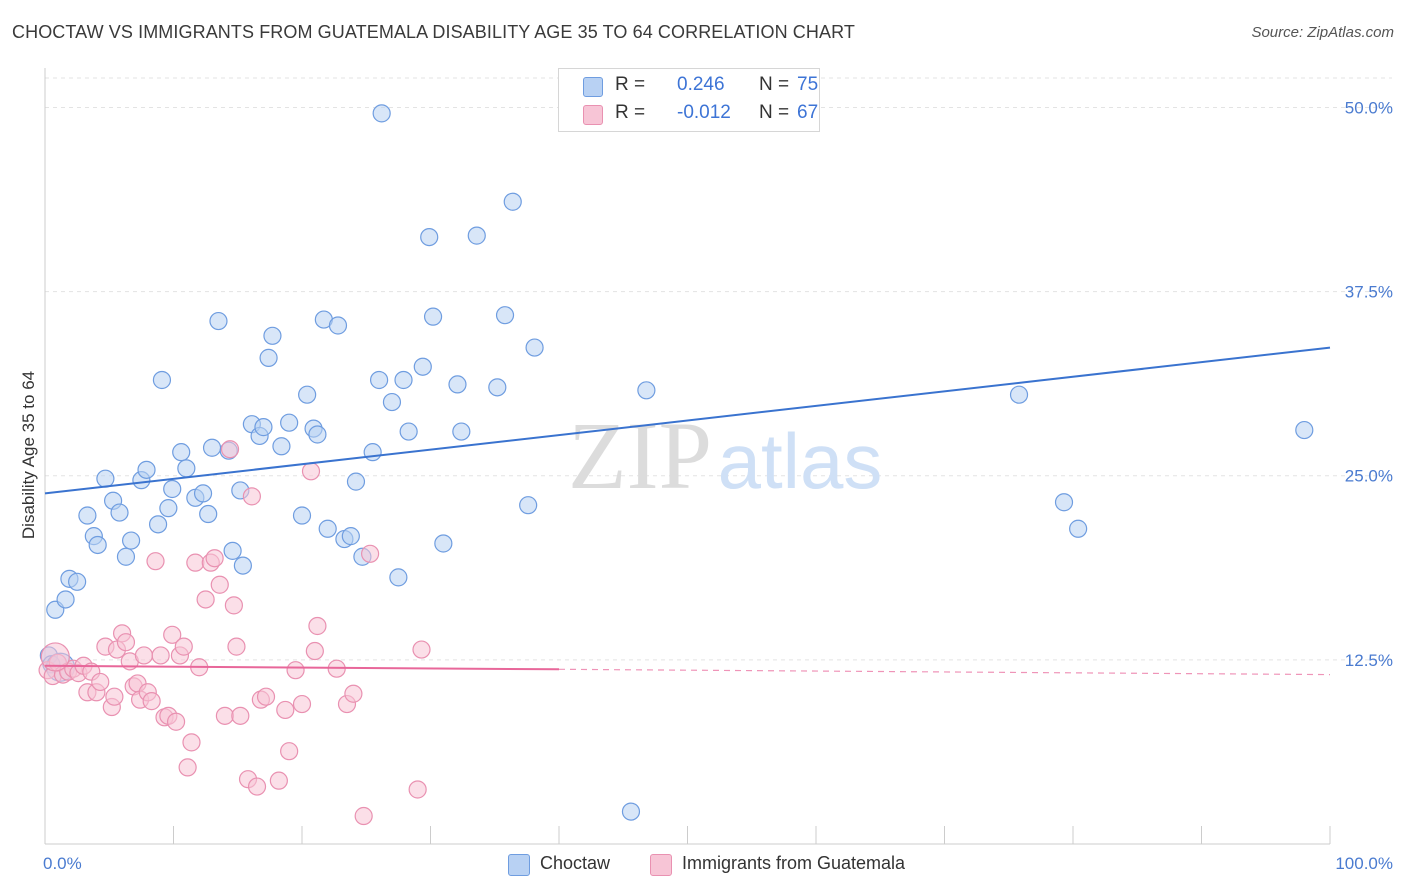 The width and height of the screenshot is (1406, 892). What do you see at coordinates (519, 865) in the screenshot?
I see `choctaw-legend-icon` at bounding box center [519, 865].